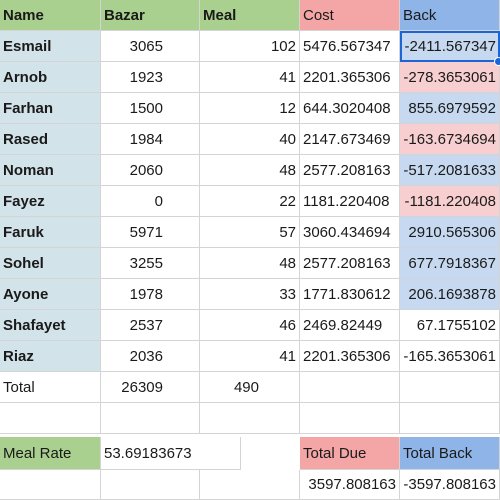 The image size is (500, 500). I want to click on back-cell: 206.1693878, so click(450, 294).